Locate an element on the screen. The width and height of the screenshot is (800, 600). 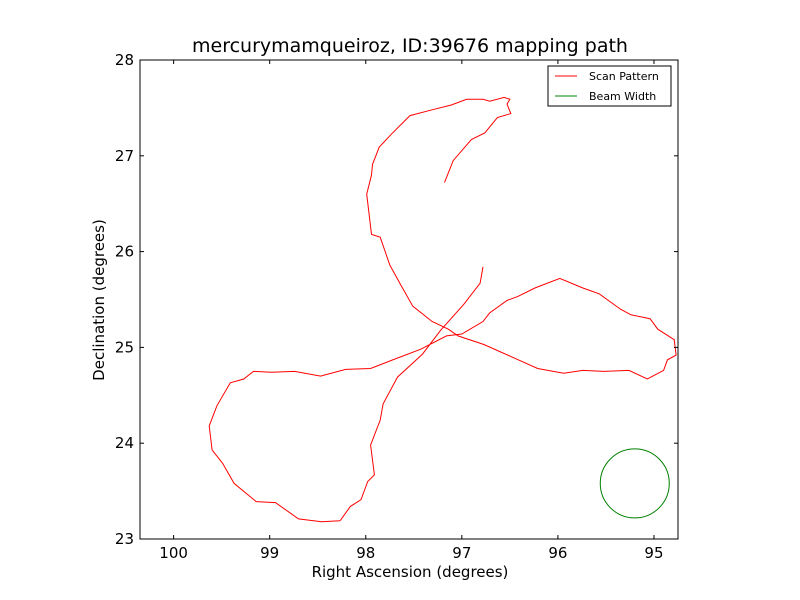
y-tick-label: 23 is located at coordinates (124, 539).